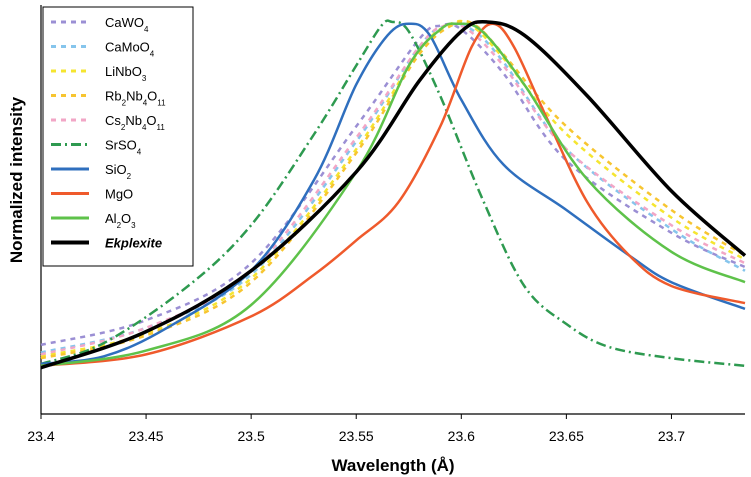 The image size is (751, 477). What do you see at coordinates (671, 436) in the screenshot?
I see `x-tick-label: 23.7` at bounding box center [671, 436].